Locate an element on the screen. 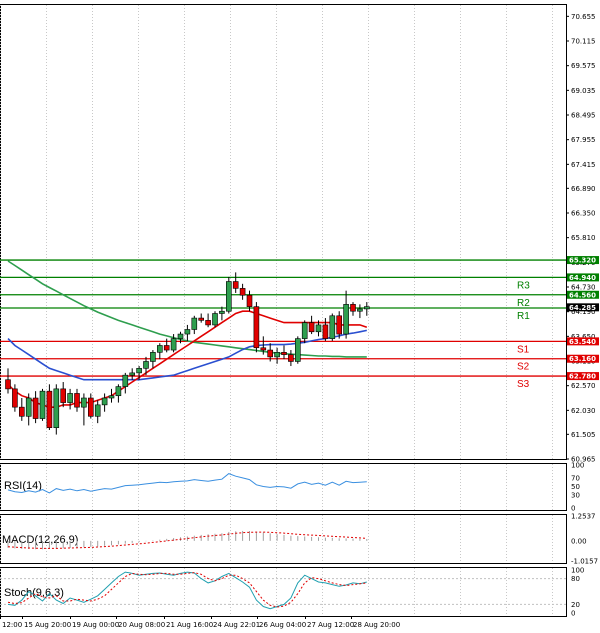 This screenshot has width=600, height=633. stoch-k-line is located at coordinates (187, 590).